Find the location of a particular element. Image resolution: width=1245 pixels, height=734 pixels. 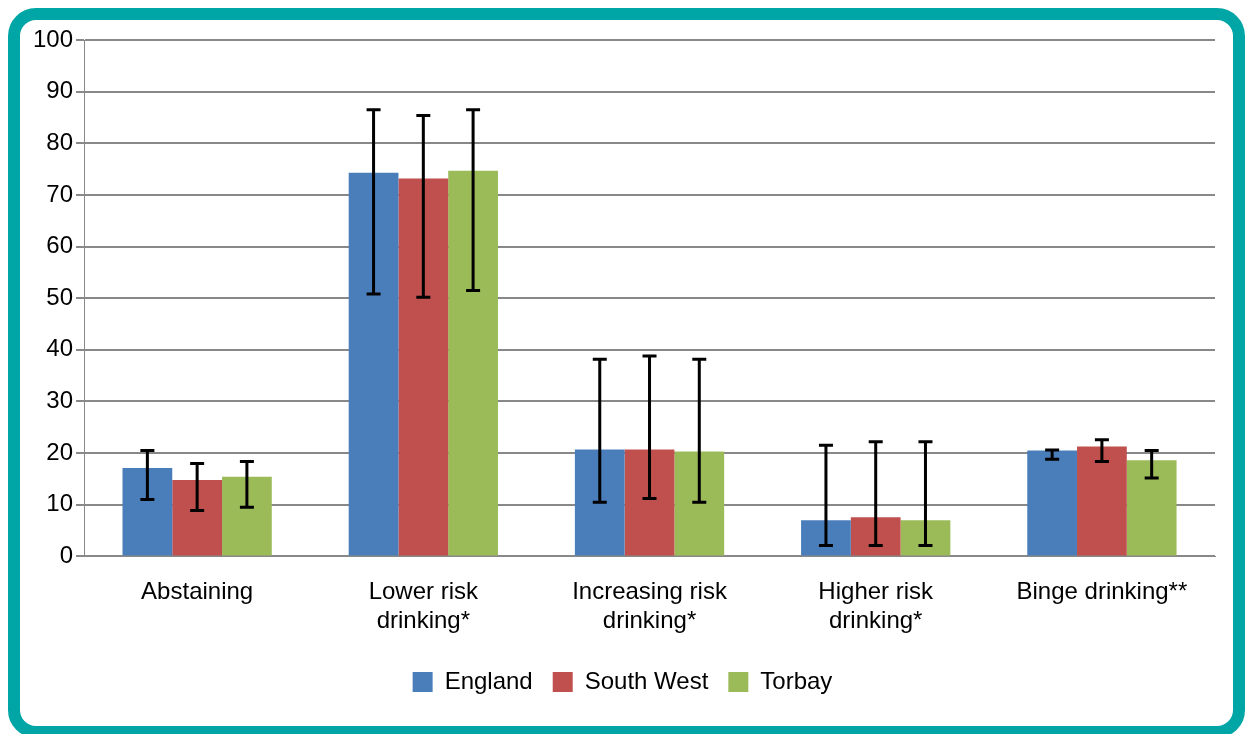

x-tick-label: Binge drinking** is located at coordinates (1102, 591).